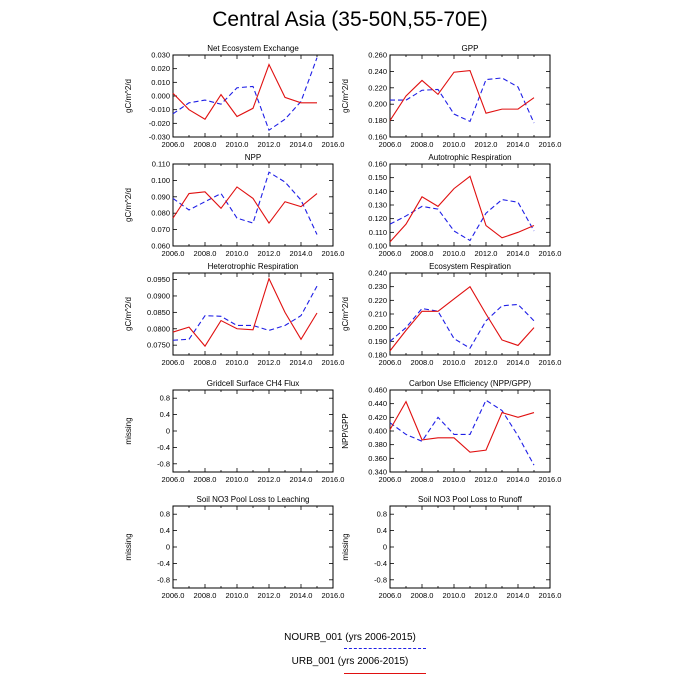 This screenshot has width=700, height=700. What do you see at coordinates (377, 273) in the screenshot?
I see `y-tick-label: 0.240` at bounding box center [377, 273].